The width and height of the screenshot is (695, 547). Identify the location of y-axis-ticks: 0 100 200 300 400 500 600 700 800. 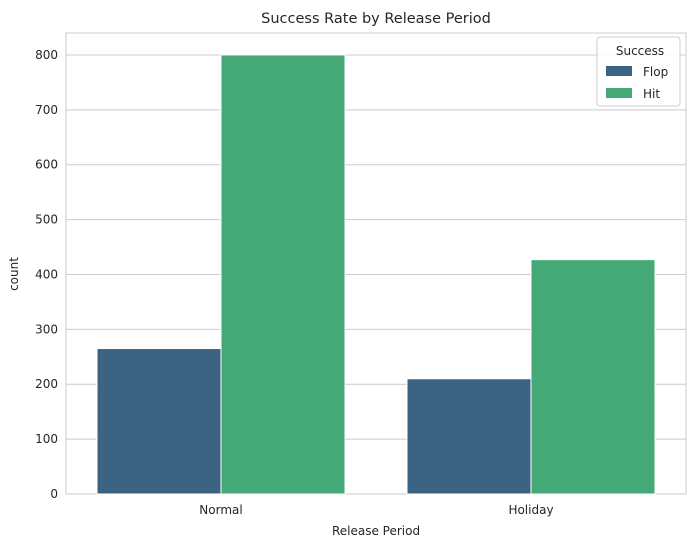
(46, 274).